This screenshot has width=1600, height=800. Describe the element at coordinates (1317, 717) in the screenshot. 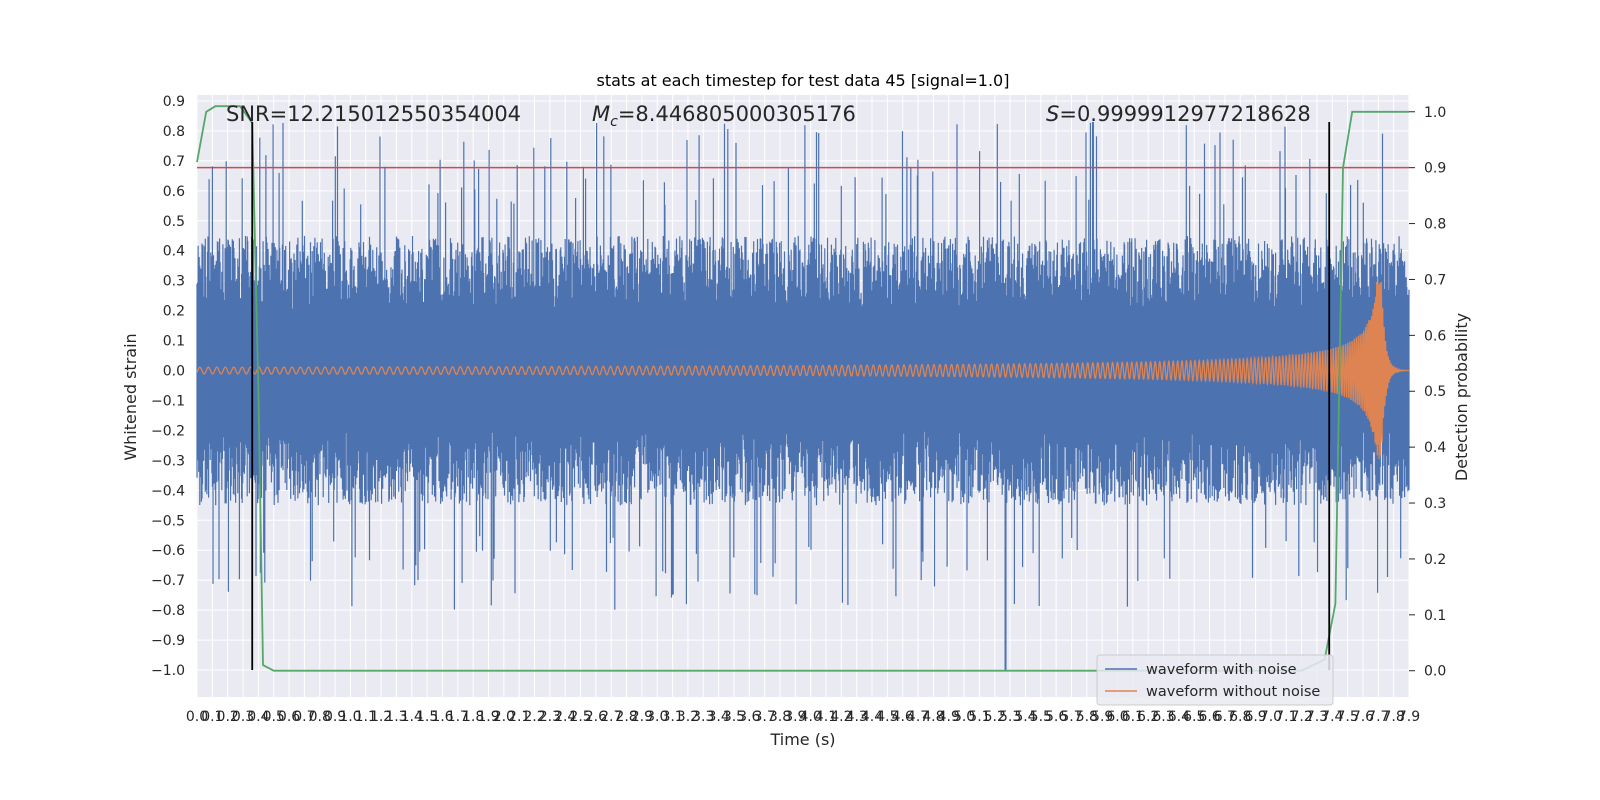

I see `x-tick-label: 7.3` at that location.